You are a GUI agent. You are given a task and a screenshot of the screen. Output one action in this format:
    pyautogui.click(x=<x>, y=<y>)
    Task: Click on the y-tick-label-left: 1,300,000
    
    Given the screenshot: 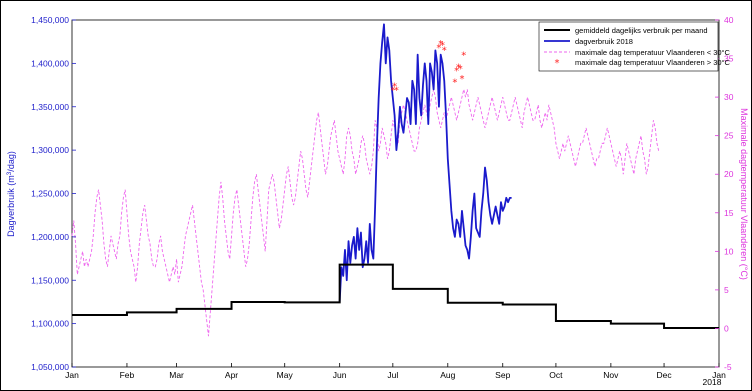 What is the action you would take?
    pyautogui.click(x=50, y=150)
    